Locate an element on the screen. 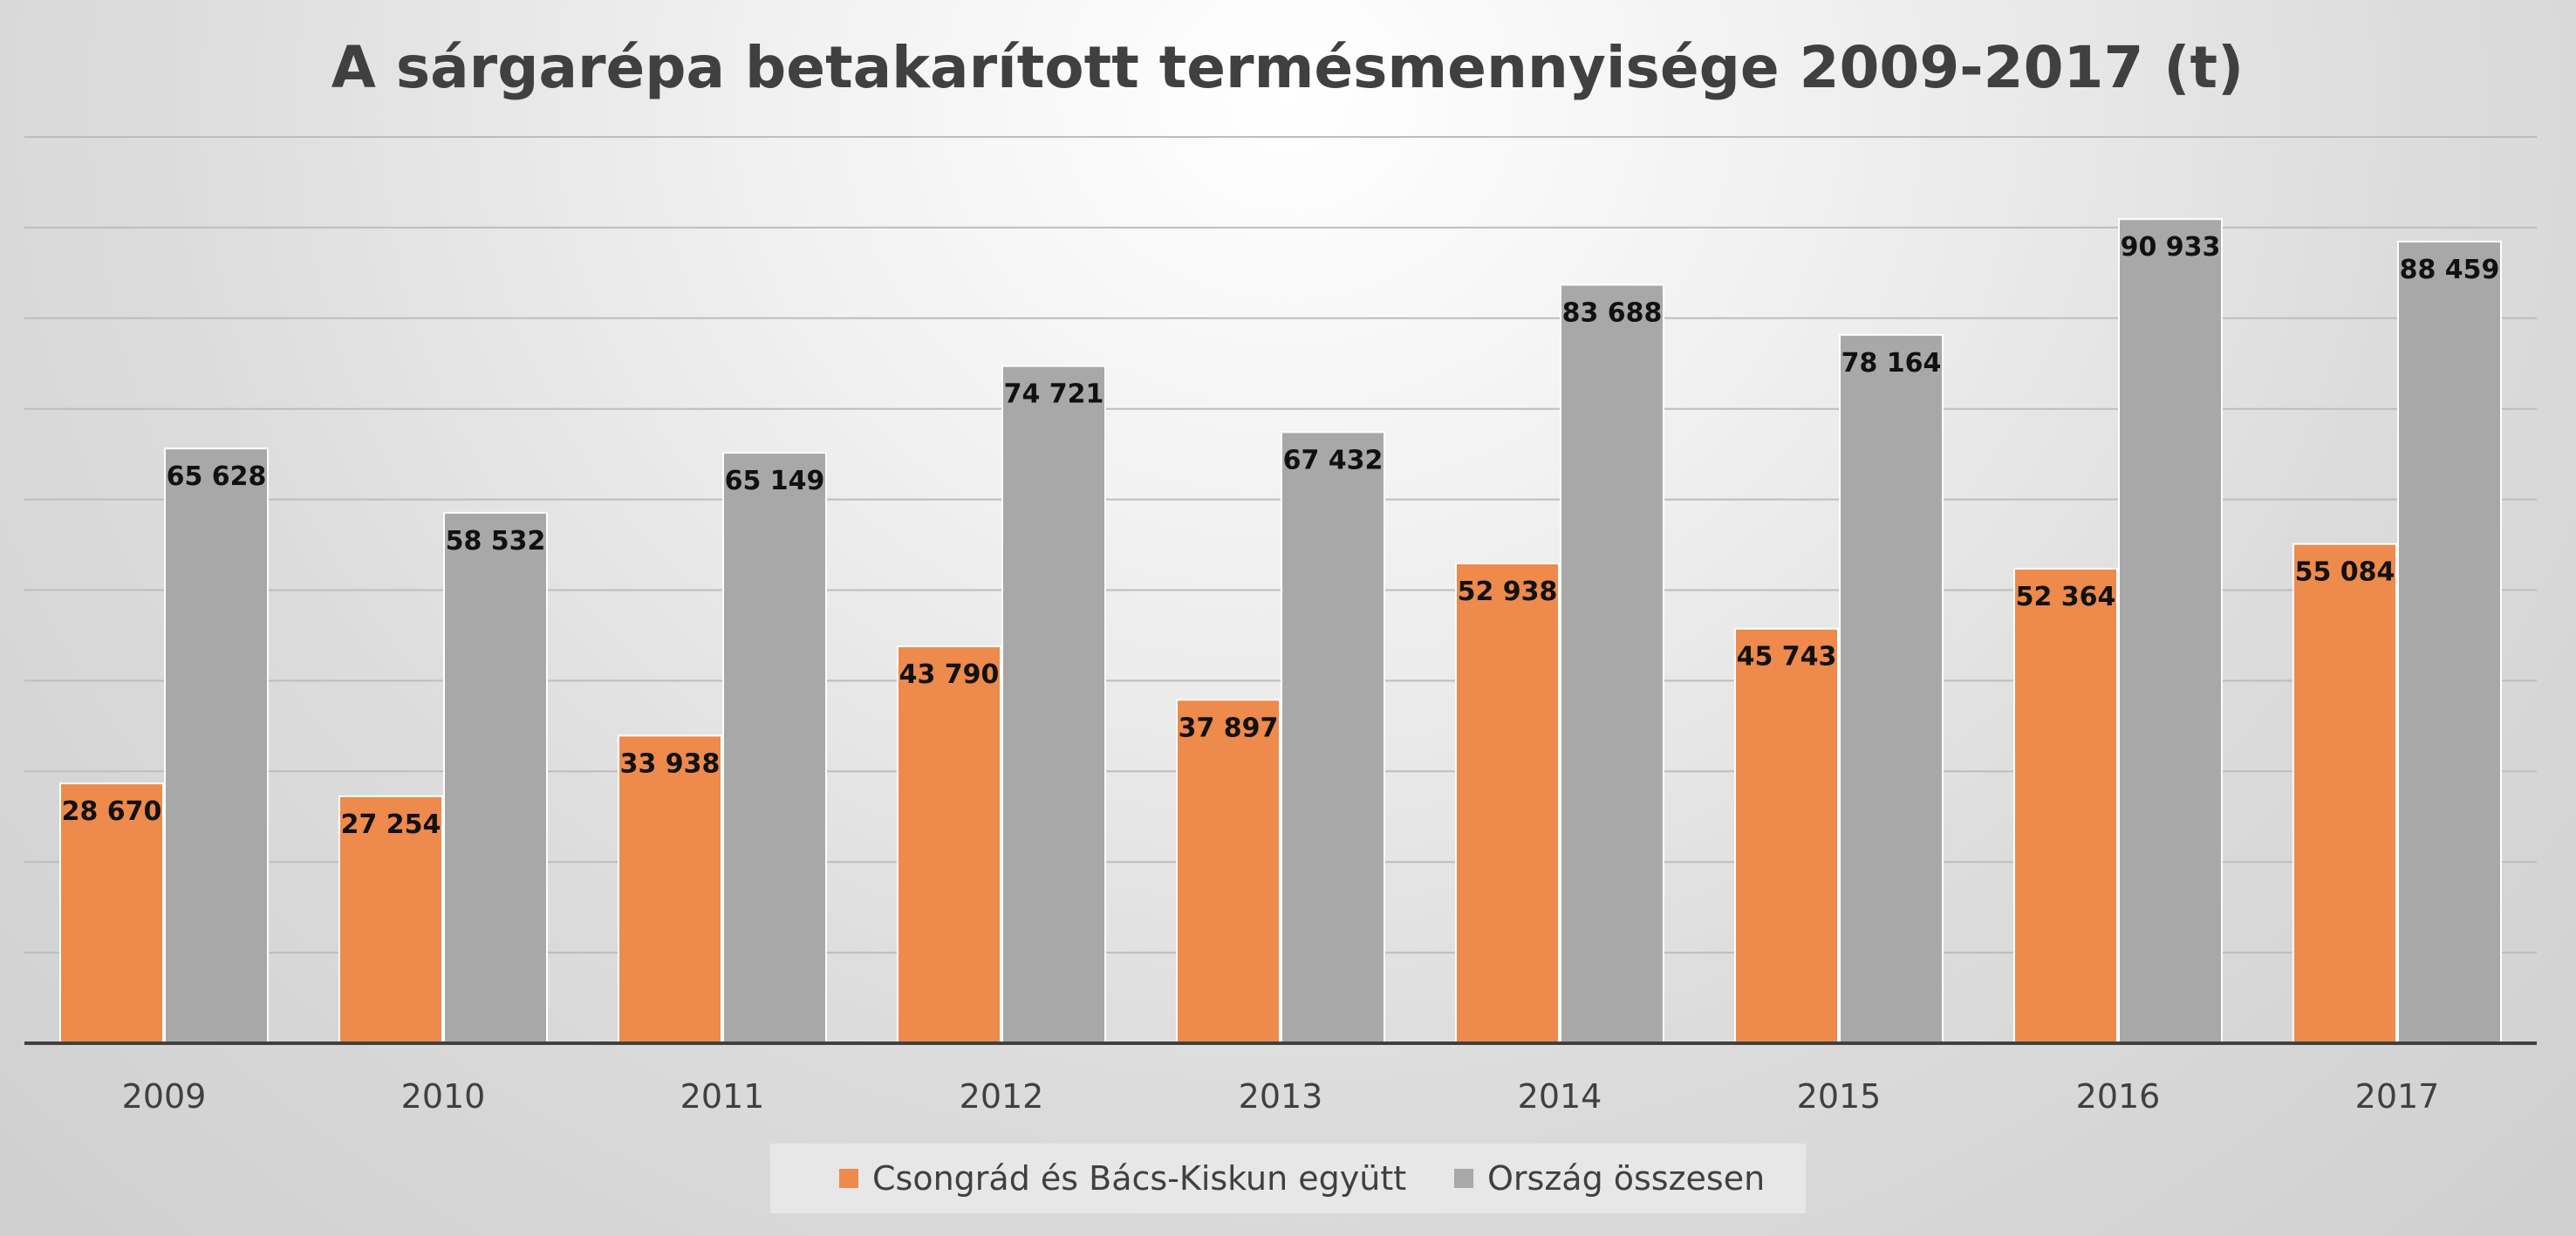  legend-label-orszag-osszesen: Ország összesen is located at coordinates (1626, 1178).